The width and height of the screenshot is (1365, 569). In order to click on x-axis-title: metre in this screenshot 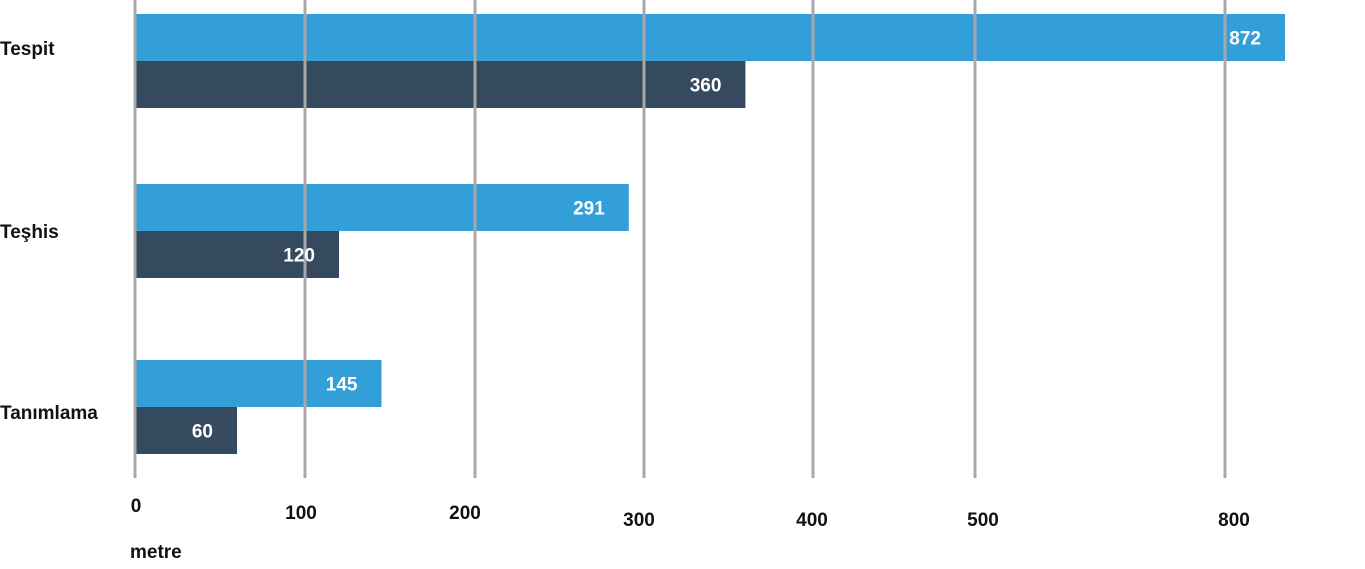, I will do `click(156, 552)`.